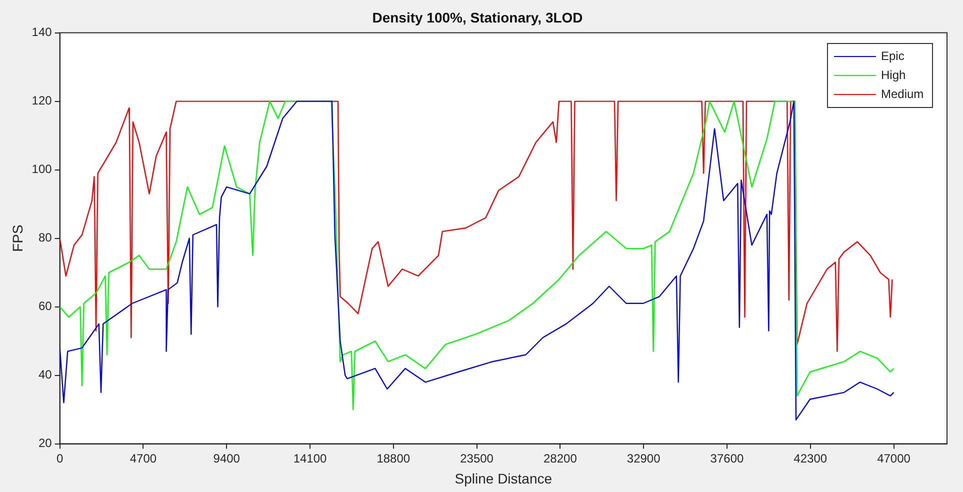 This screenshot has width=963, height=492. I want to click on x-tick-label: 32900, so click(643, 458).